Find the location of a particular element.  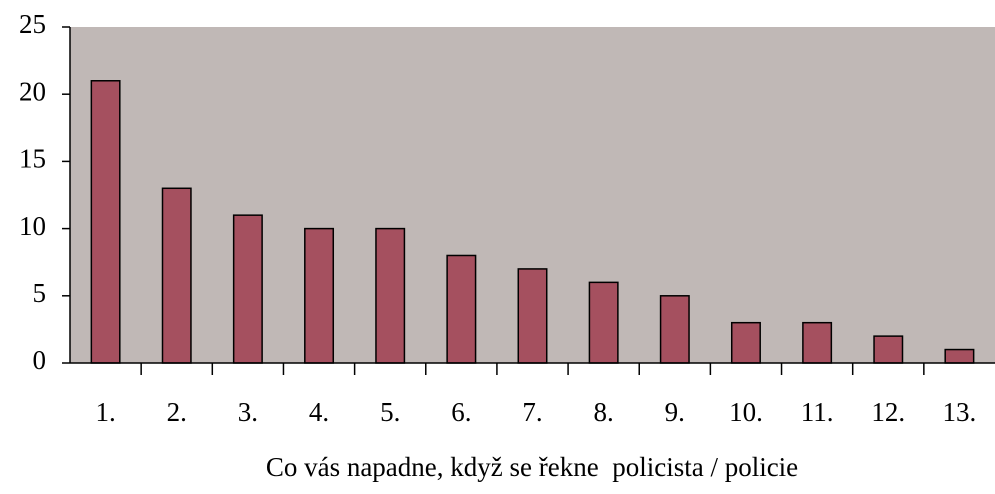

x-tick-label: 8. is located at coordinates (604, 412).